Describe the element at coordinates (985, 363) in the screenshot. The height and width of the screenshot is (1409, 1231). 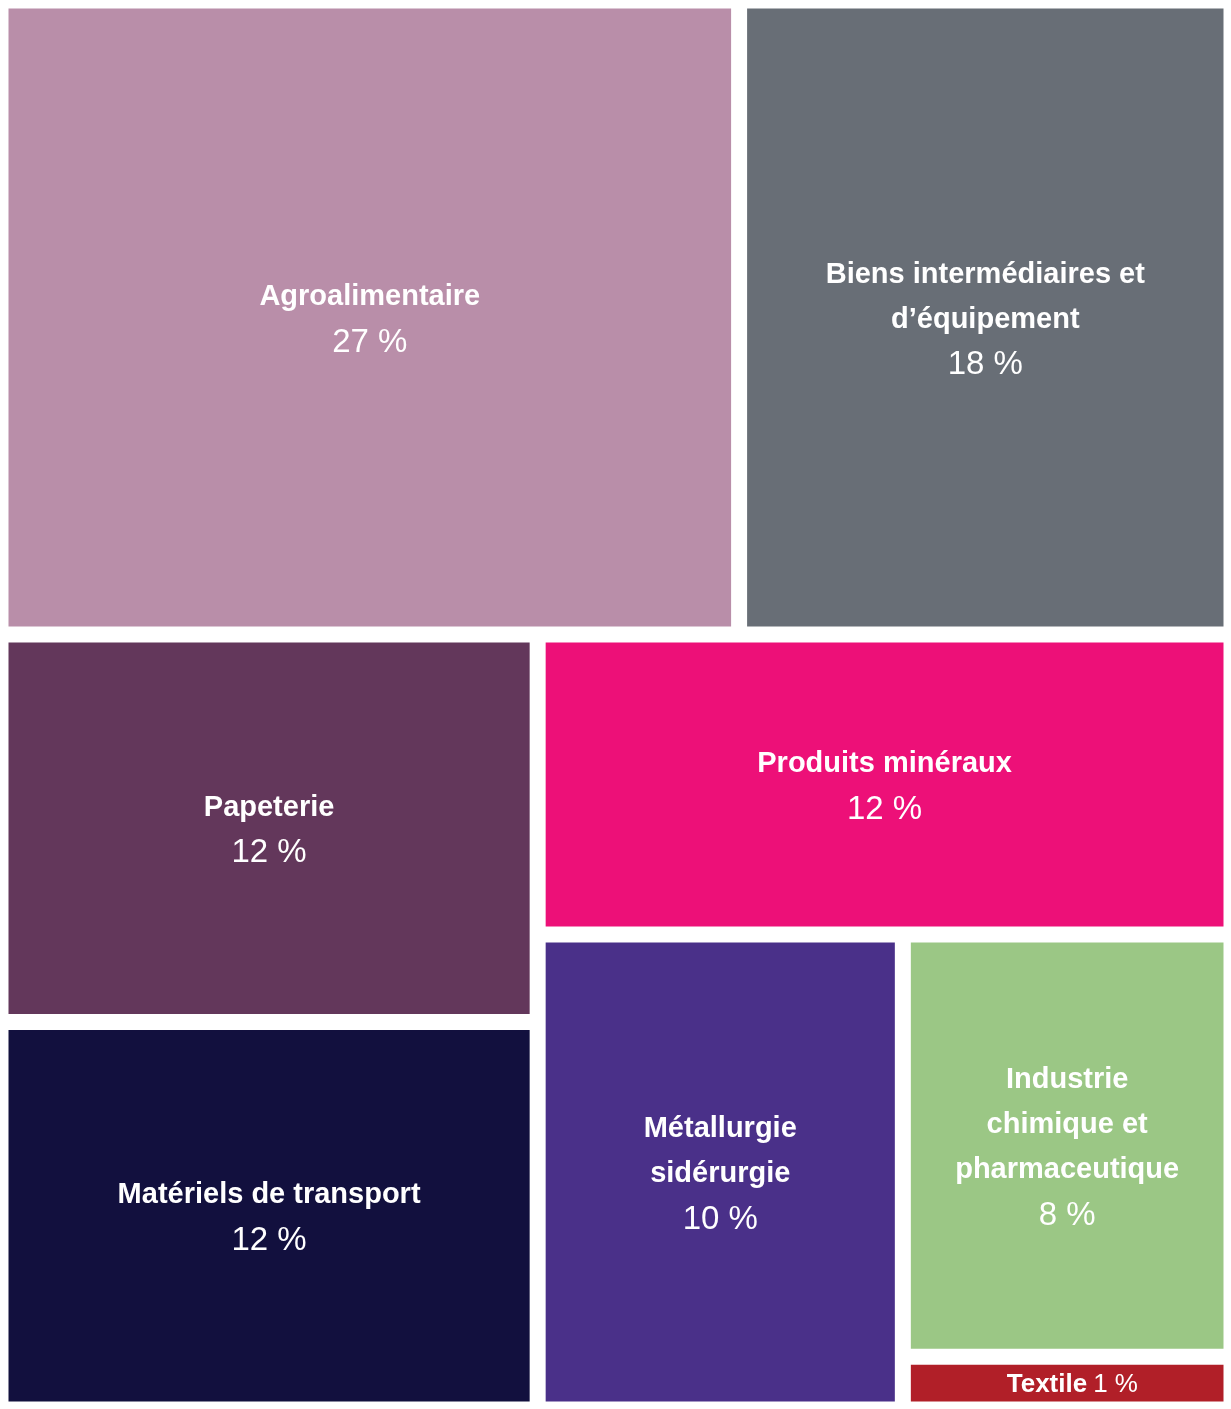
I see `data-label: 18 %` at that location.